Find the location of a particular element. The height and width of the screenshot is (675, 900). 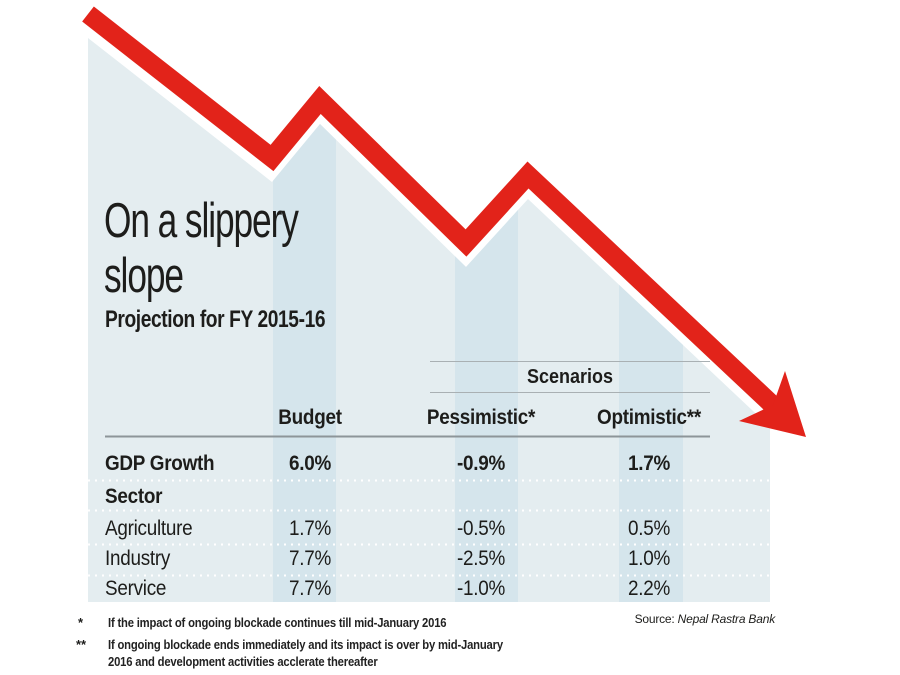

table-cell: -1.0% is located at coordinates (481, 588).